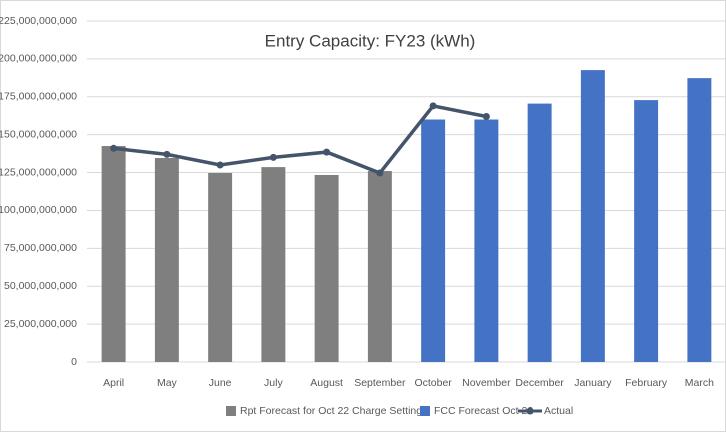 This screenshot has width=726, height=432. What do you see at coordinates (370, 40) in the screenshot?
I see `chart-title: Entry Capacity: FY23 (kWh)` at bounding box center [370, 40].